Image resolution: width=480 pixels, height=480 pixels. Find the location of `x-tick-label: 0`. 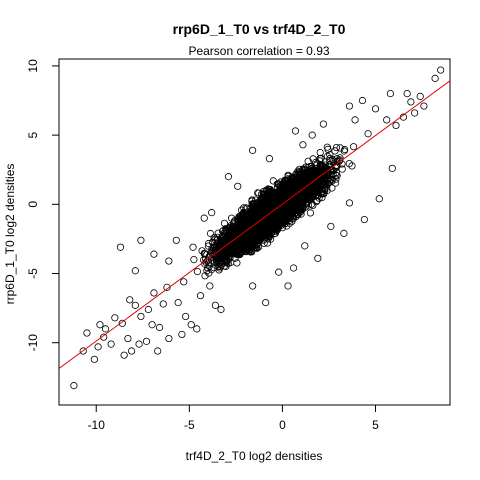

x-tick-label: 0 is located at coordinates (282, 425).